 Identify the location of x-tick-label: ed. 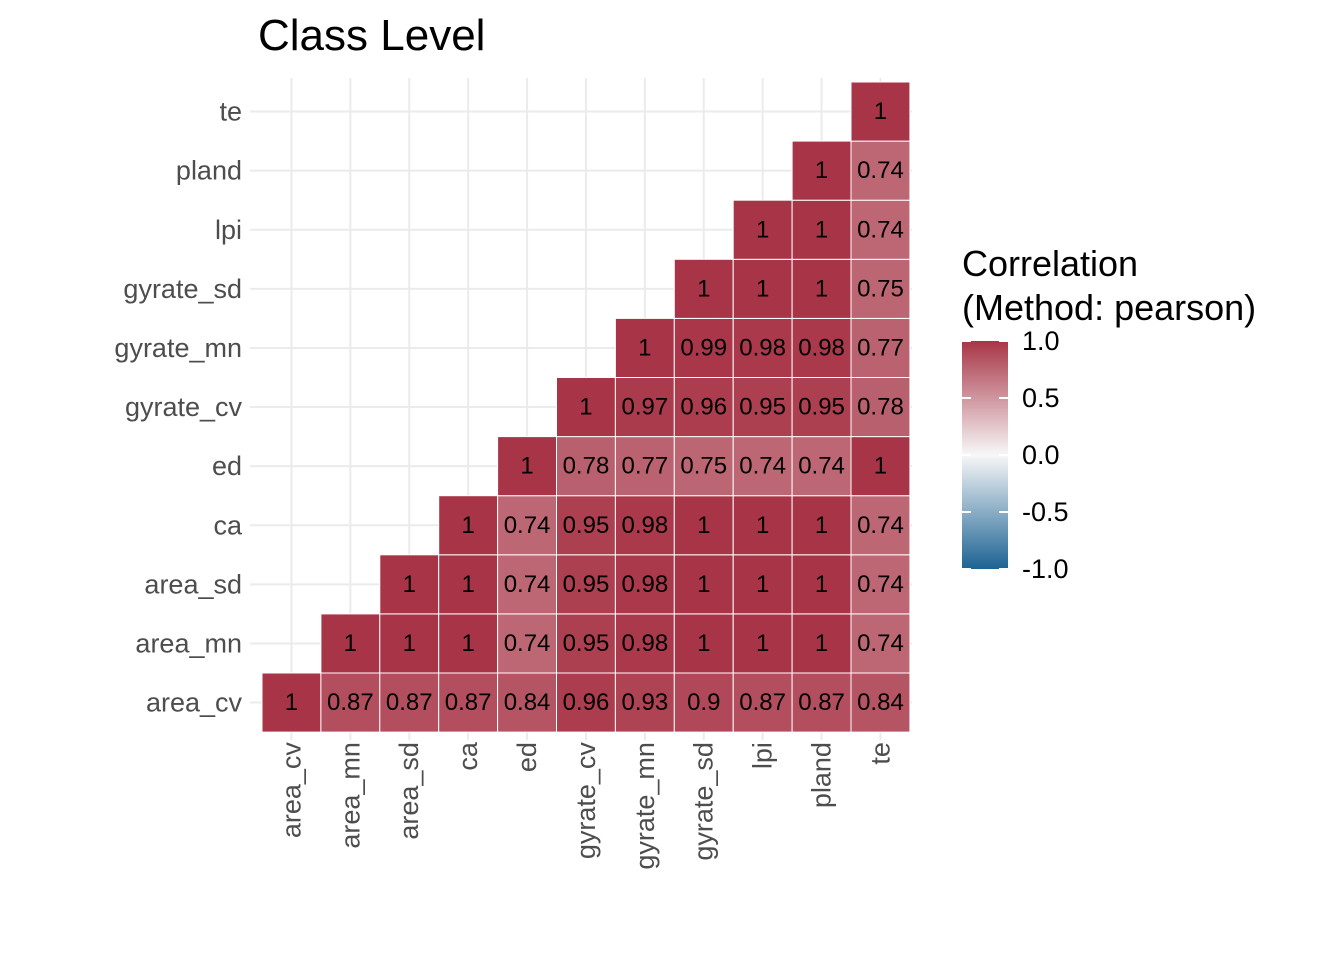
(527, 757).